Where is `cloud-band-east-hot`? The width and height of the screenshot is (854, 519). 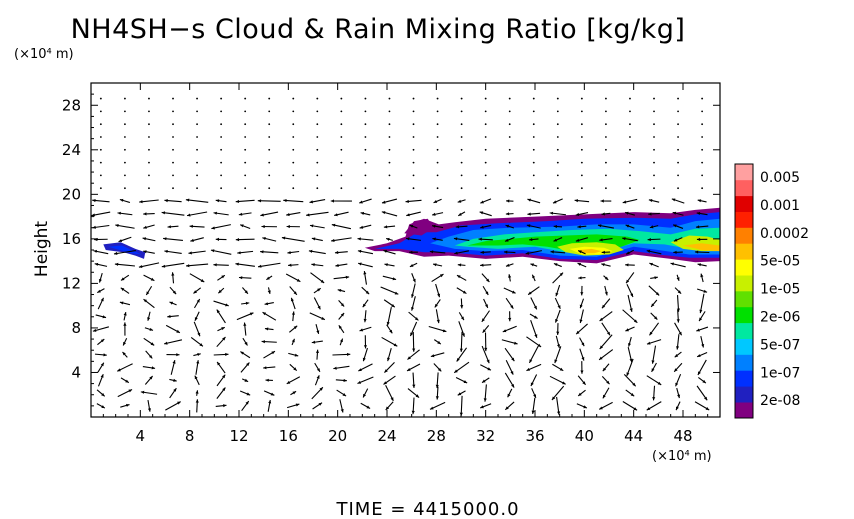
cloud-band-east-hot is located at coordinates (701, 247).